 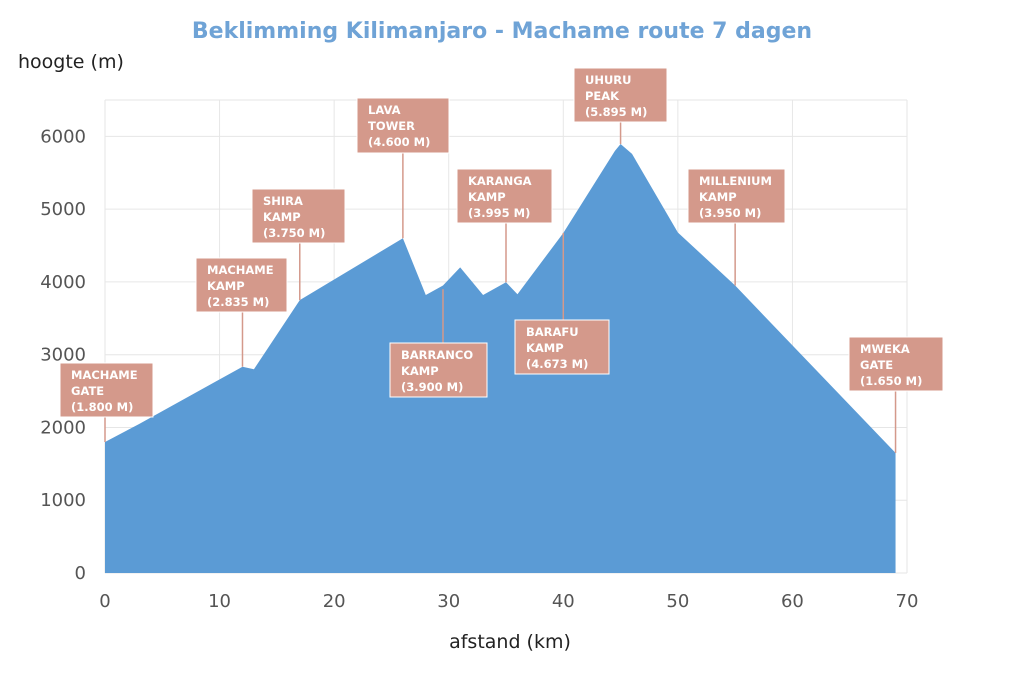 What do you see at coordinates (63, 427) in the screenshot?
I see `y-tick-label: 2000` at bounding box center [63, 427].